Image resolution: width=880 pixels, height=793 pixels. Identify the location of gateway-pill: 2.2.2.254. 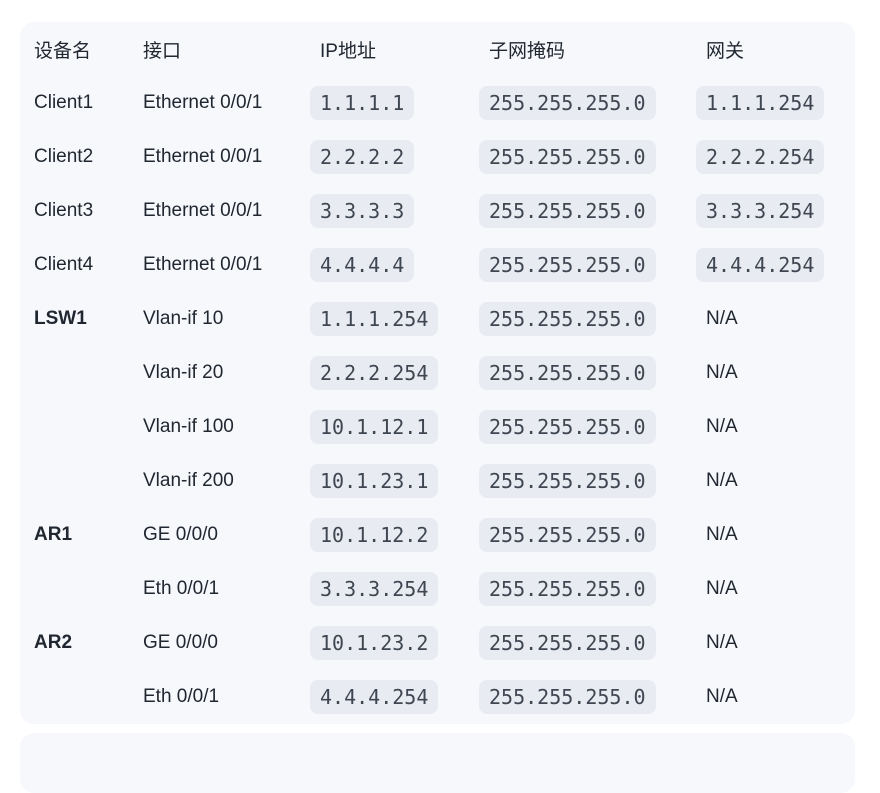
(760, 157).